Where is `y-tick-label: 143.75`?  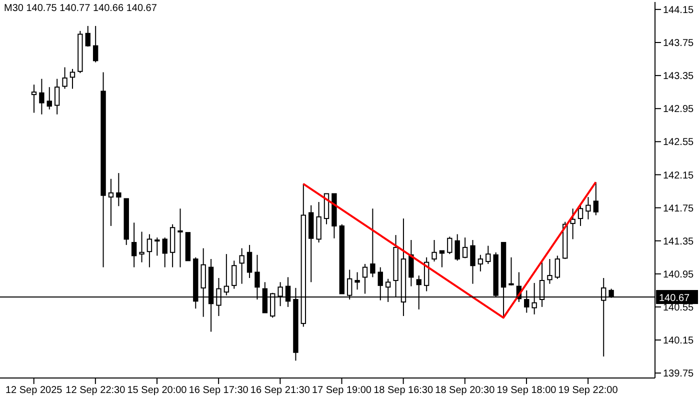
y-tick-label: 143.75 is located at coordinates (678, 44).